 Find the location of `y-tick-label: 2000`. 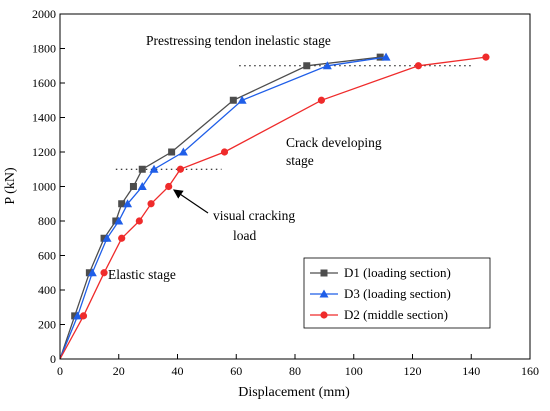

y-tick-label: 2000 is located at coordinates (44, 14).